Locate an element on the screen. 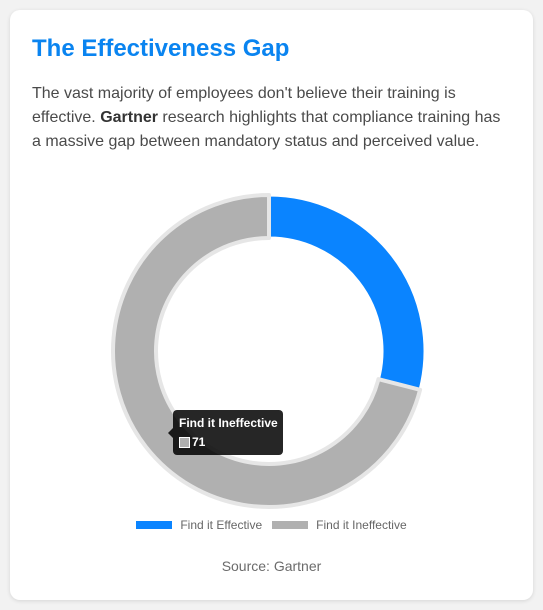 The height and width of the screenshot is (610, 543). description-bold-source: Gartner is located at coordinates (129, 117).